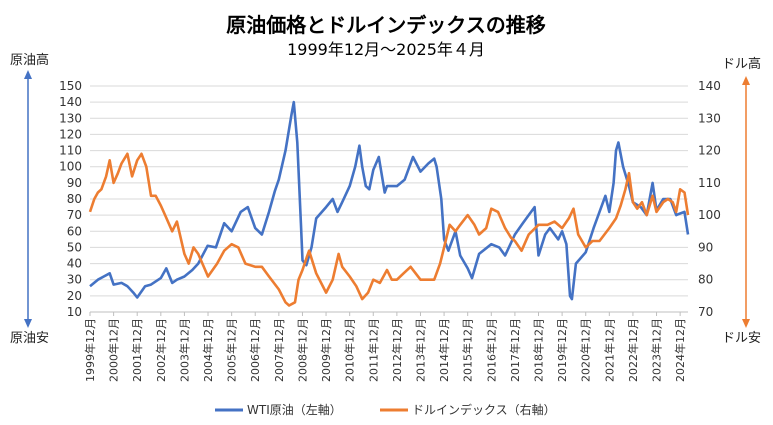  Describe the element at coordinates (208, 350) in the screenshot. I see `x-tick-label: 2004年12月` at that location.